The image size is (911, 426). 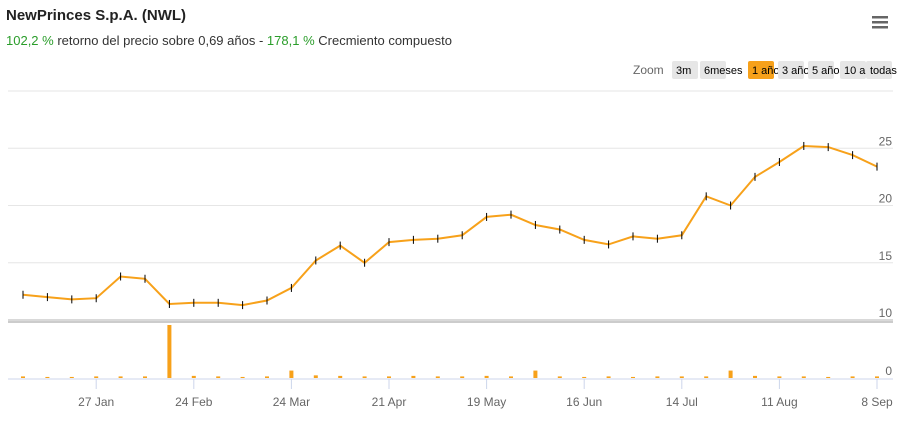 I want to click on zoom-button: 3m, so click(x=685, y=70).